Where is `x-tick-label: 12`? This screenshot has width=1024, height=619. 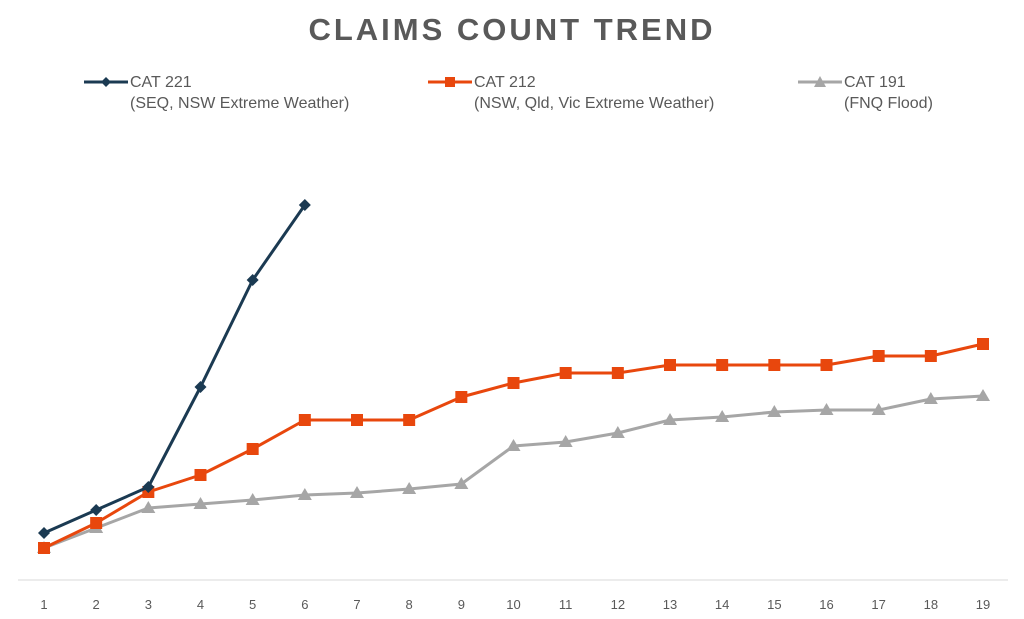
x-tick-label: 12 is located at coordinates (618, 604).